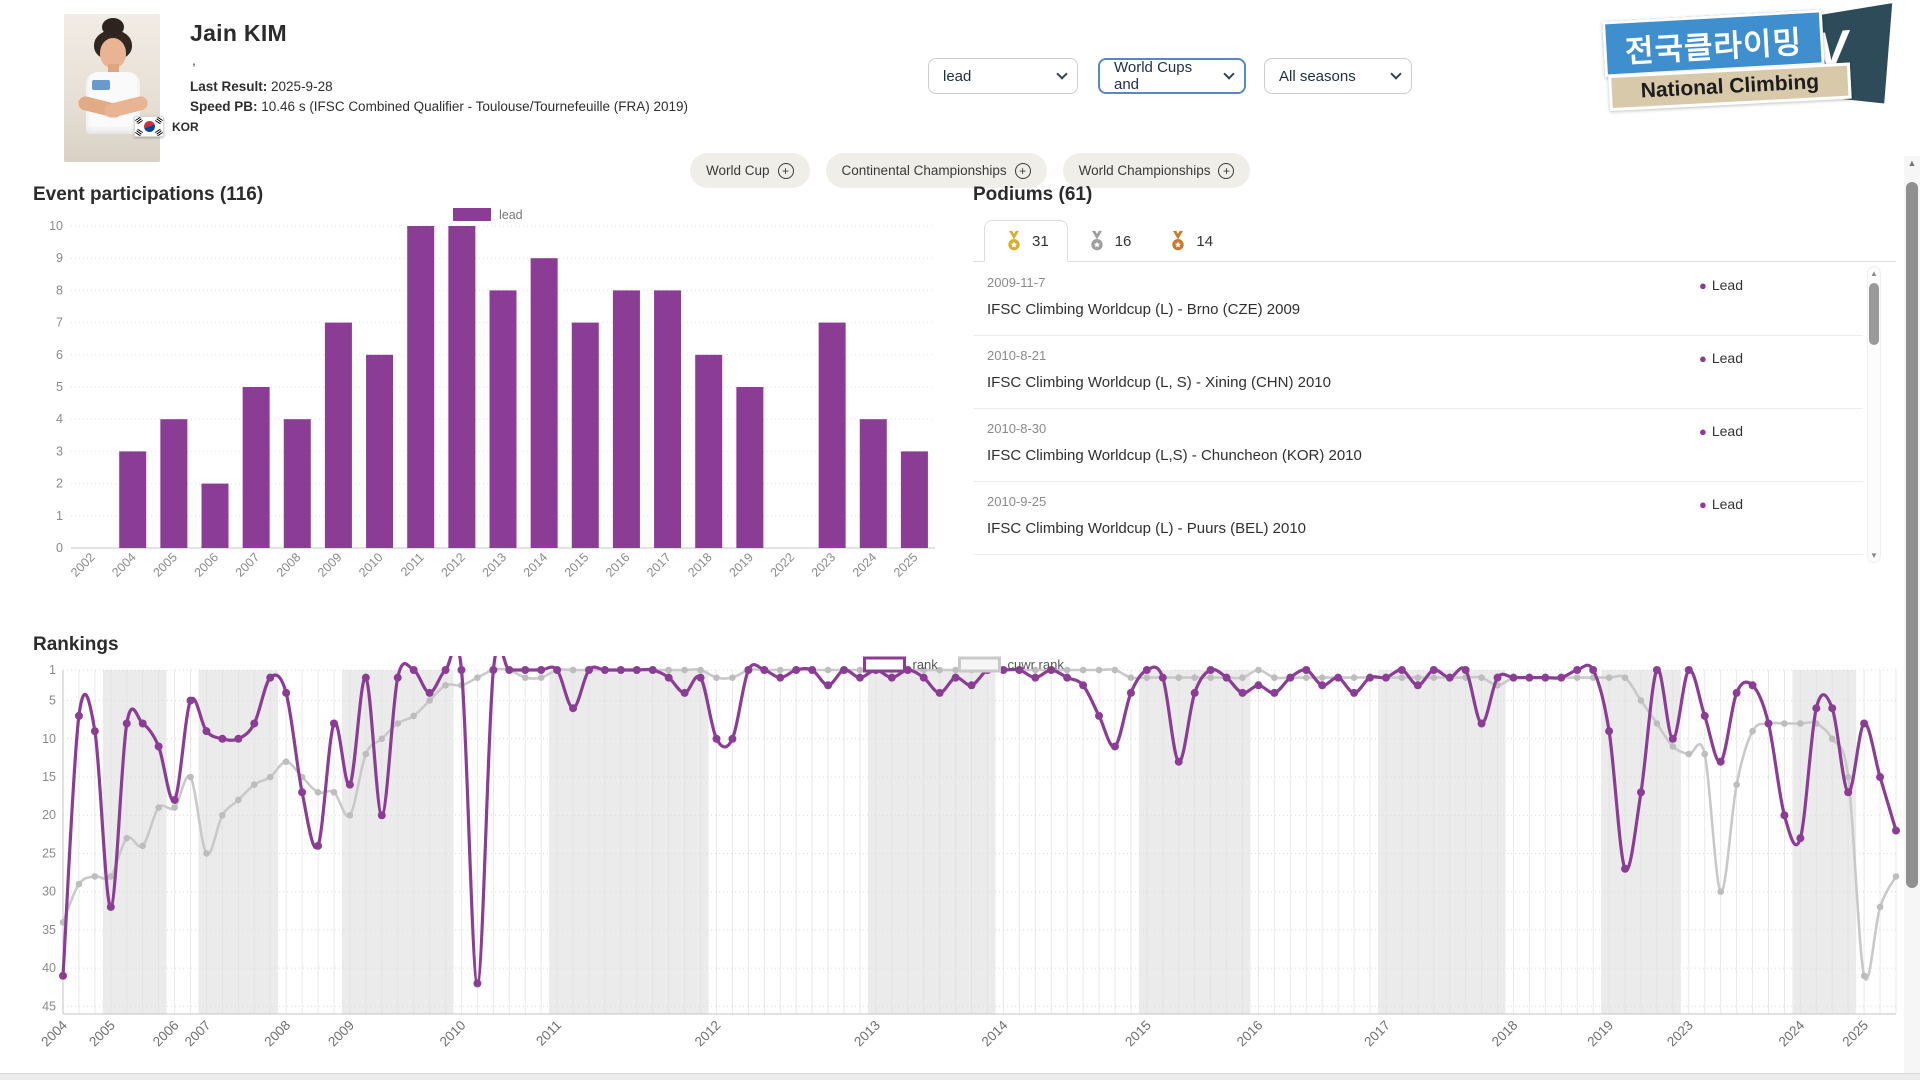 This screenshot has width=1920, height=1080. I want to click on discipline-select: lead, so click(1003, 76).